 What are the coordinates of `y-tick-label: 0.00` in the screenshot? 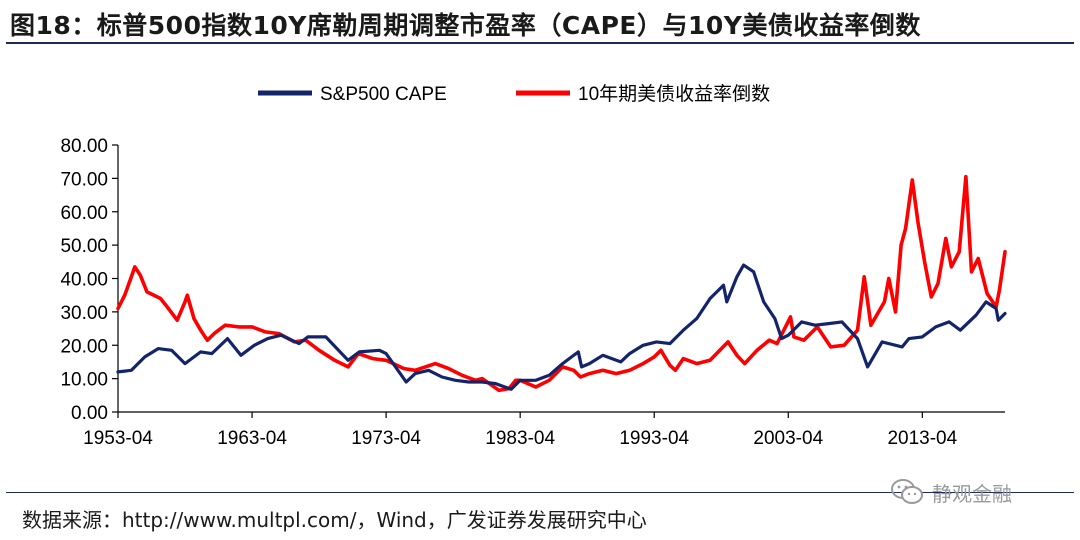 It's located at (89, 413).